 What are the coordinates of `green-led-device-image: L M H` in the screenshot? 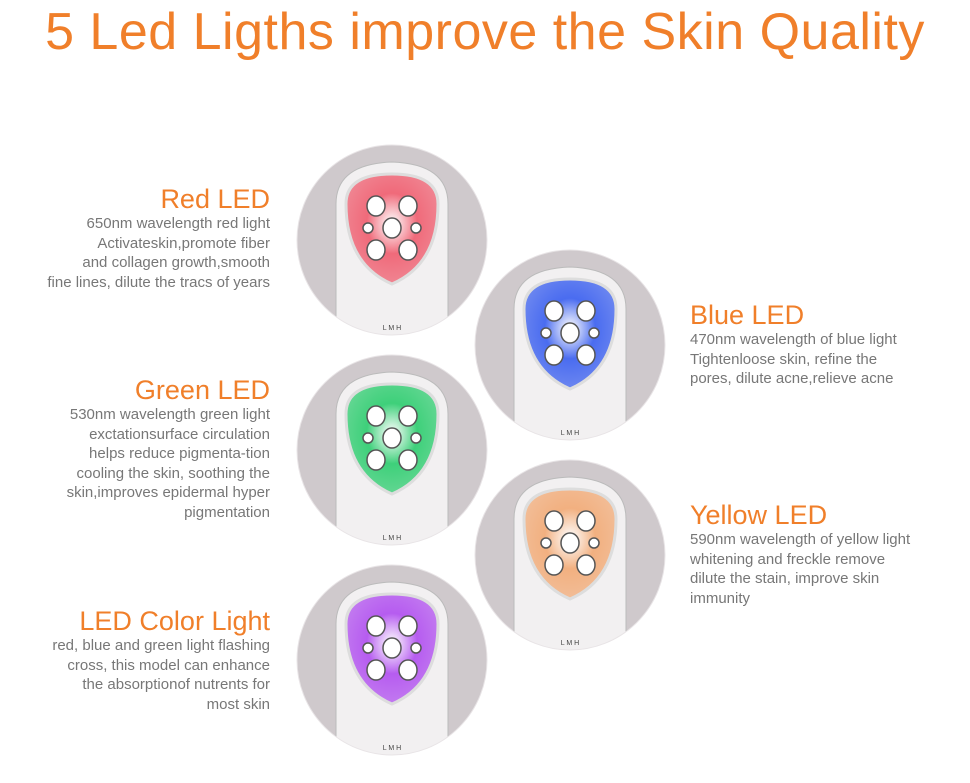 It's located at (392, 450).